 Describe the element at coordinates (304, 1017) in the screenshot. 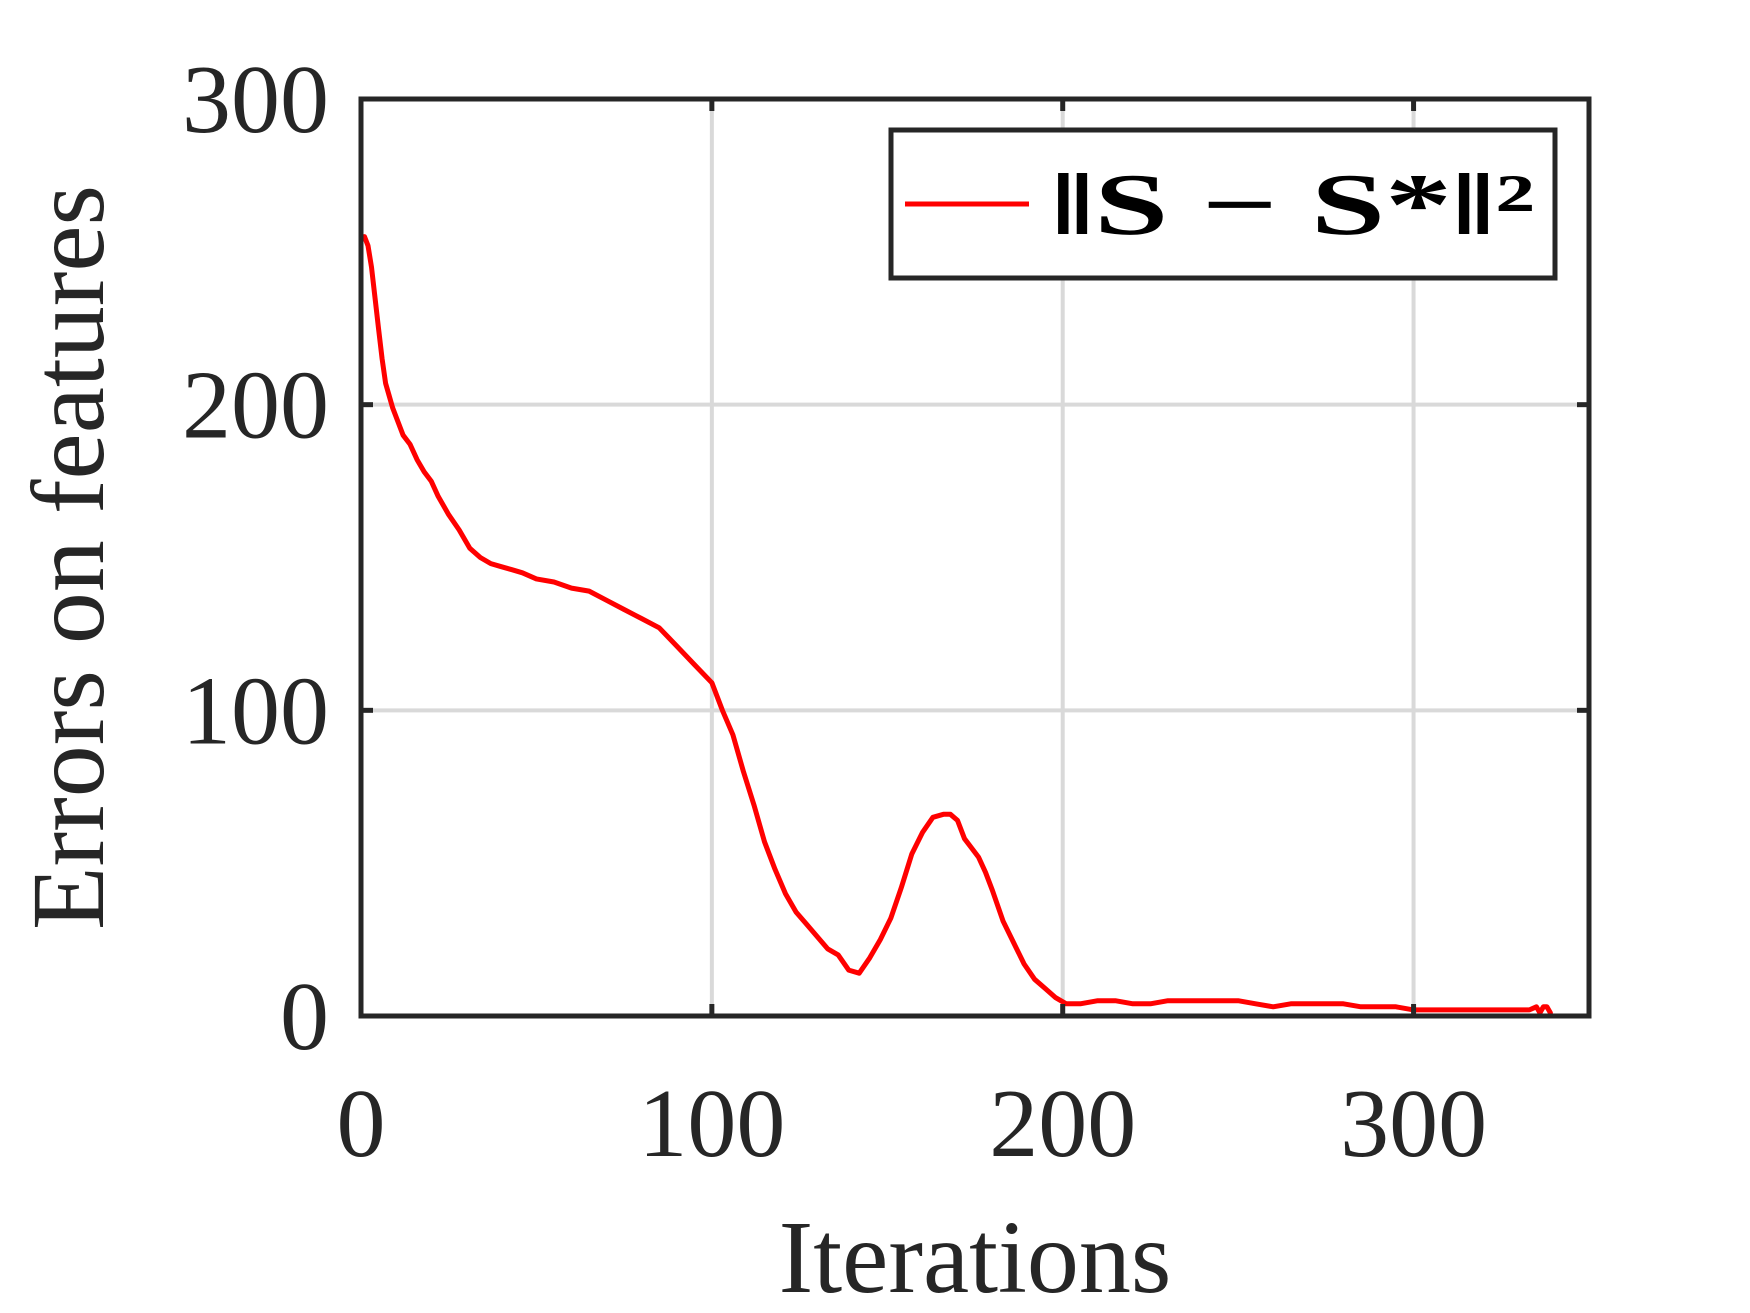

I see `y-tick-label-0: 0` at that location.